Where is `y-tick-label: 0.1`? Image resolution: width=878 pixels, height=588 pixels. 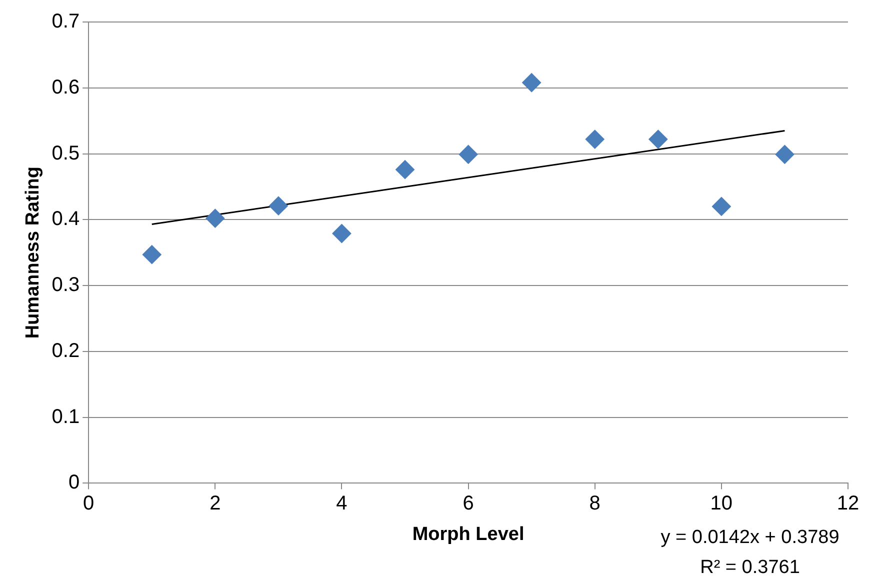 y-tick-label: 0.1 is located at coordinates (66, 417).